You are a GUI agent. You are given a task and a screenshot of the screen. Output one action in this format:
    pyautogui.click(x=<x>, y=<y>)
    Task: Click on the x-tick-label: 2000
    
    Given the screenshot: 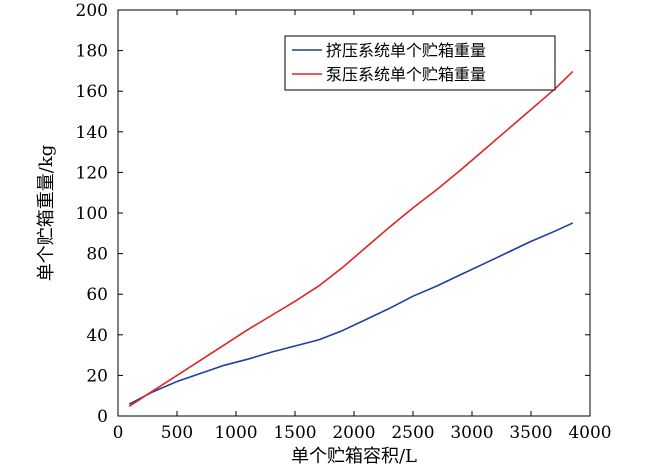 What is the action you would take?
    pyautogui.click(x=353, y=433)
    